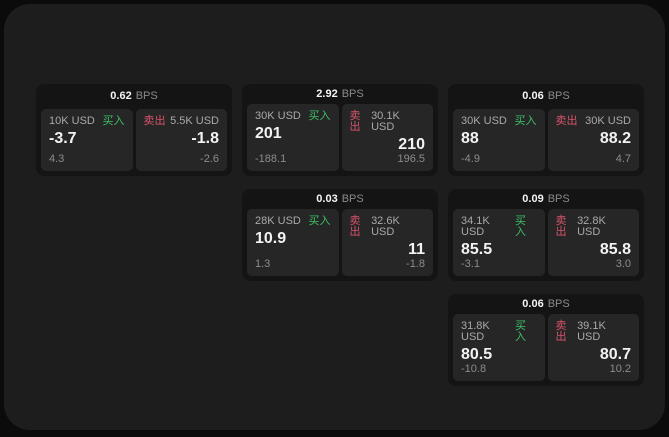  Describe the element at coordinates (470, 264) in the screenshot. I see `buy-change: -3.1` at that location.